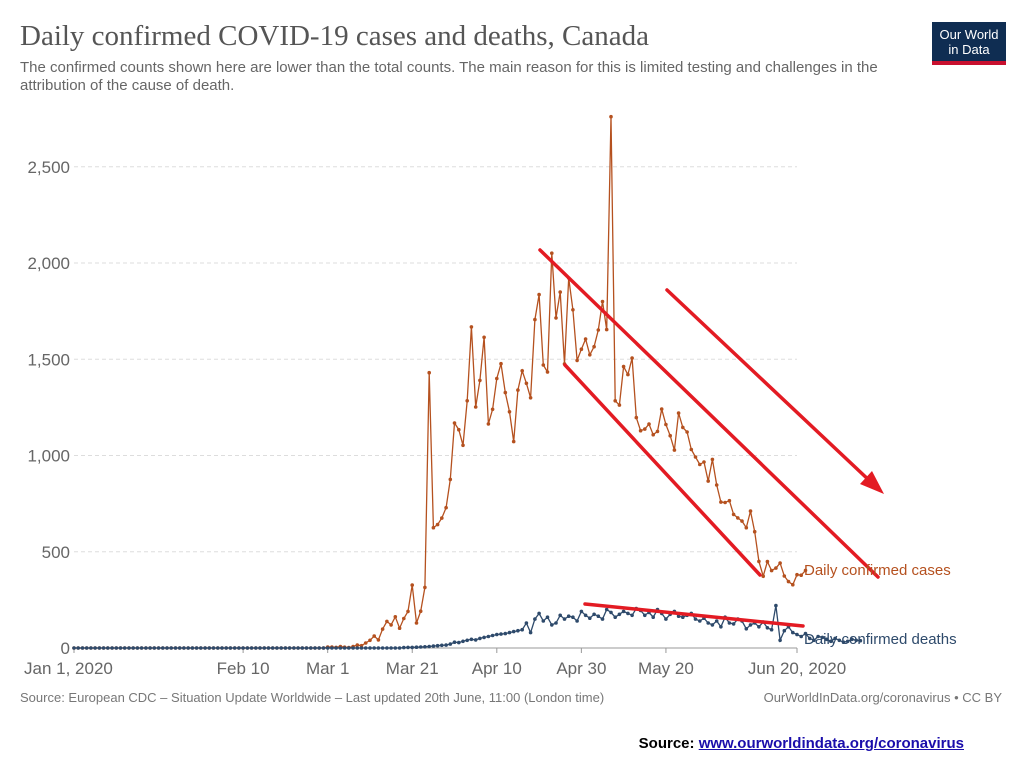 The height and width of the screenshot is (773, 1024). What do you see at coordinates (662, 470) in the screenshot?
I see `channel-lower-line` at bounding box center [662, 470].